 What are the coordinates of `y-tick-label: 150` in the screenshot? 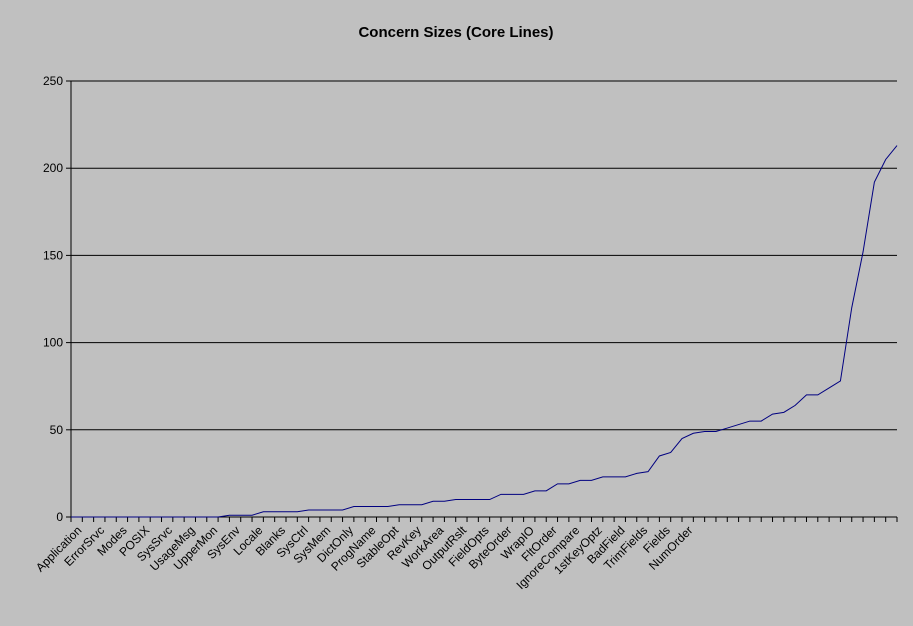 It's located at (53, 255).